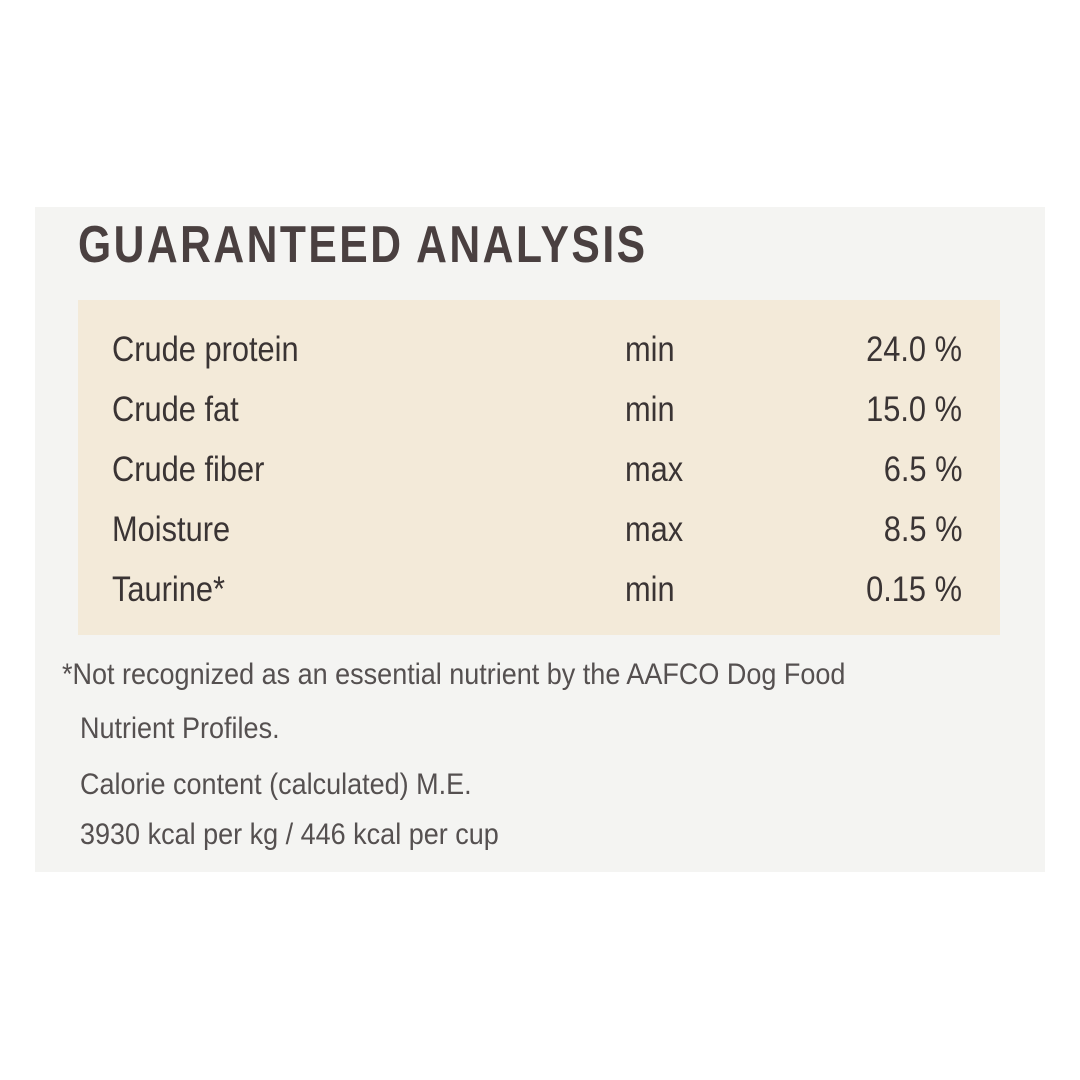 Image resolution: width=1080 pixels, height=1080 pixels. Describe the element at coordinates (363, 245) in the screenshot. I see `title: GUARANTEED ANALYSIS` at that location.